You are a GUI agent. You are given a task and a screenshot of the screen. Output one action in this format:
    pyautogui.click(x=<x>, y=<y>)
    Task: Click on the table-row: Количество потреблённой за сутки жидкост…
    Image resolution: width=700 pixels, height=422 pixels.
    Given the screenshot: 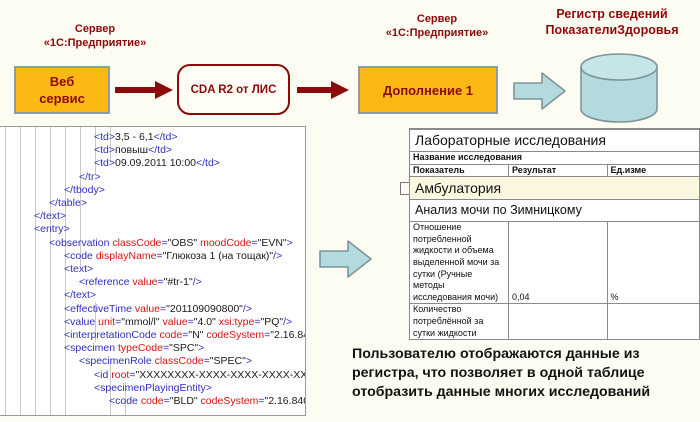 What is the action you would take?
    pyautogui.click(x=554, y=321)
    